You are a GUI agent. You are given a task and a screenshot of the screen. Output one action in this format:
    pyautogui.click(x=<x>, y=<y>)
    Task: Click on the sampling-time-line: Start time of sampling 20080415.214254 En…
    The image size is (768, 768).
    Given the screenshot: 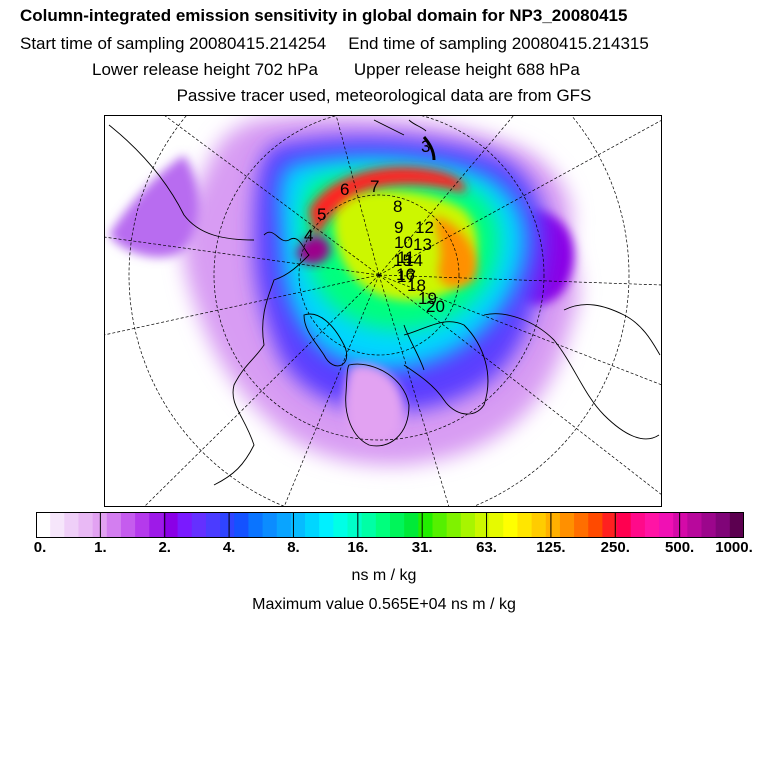 What is the action you would take?
    pyautogui.click(x=394, y=44)
    